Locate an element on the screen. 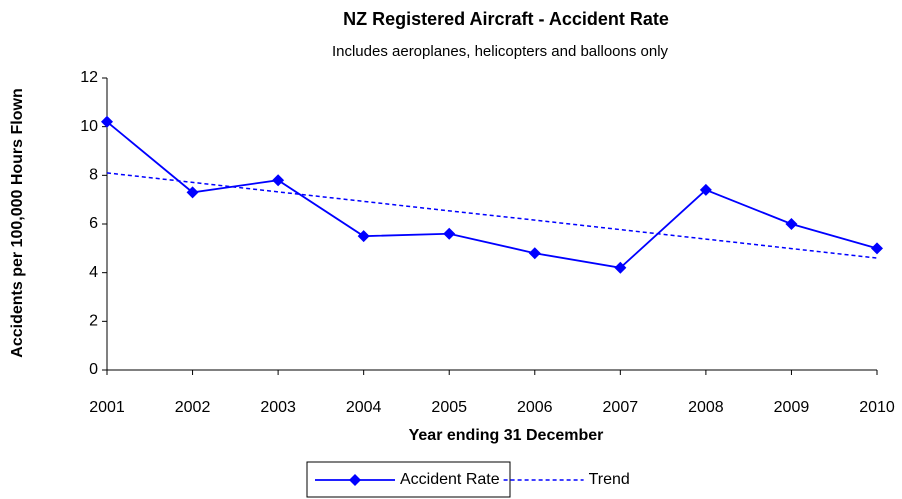  legend-label: Trend is located at coordinates (609, 479).